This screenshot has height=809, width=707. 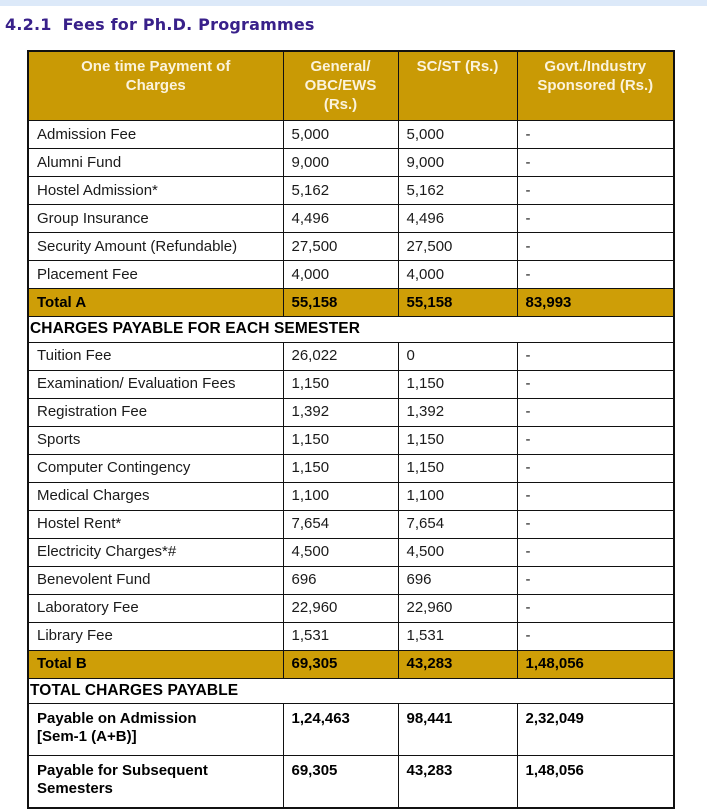 What do you see at coordinates (457, 86) in the screenshot?
I see `column-header-scst: SC/ST (Rs.)` at bounding box center [457, 86].